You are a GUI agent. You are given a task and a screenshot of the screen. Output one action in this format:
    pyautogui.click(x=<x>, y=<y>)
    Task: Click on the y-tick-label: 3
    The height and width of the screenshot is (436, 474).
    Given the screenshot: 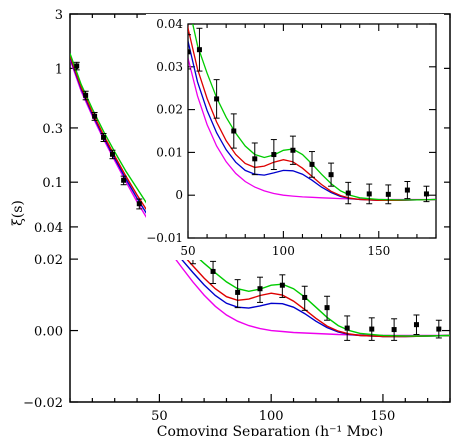 What is the action you would take?
    pyautogui.click(x=59, y=15)
    